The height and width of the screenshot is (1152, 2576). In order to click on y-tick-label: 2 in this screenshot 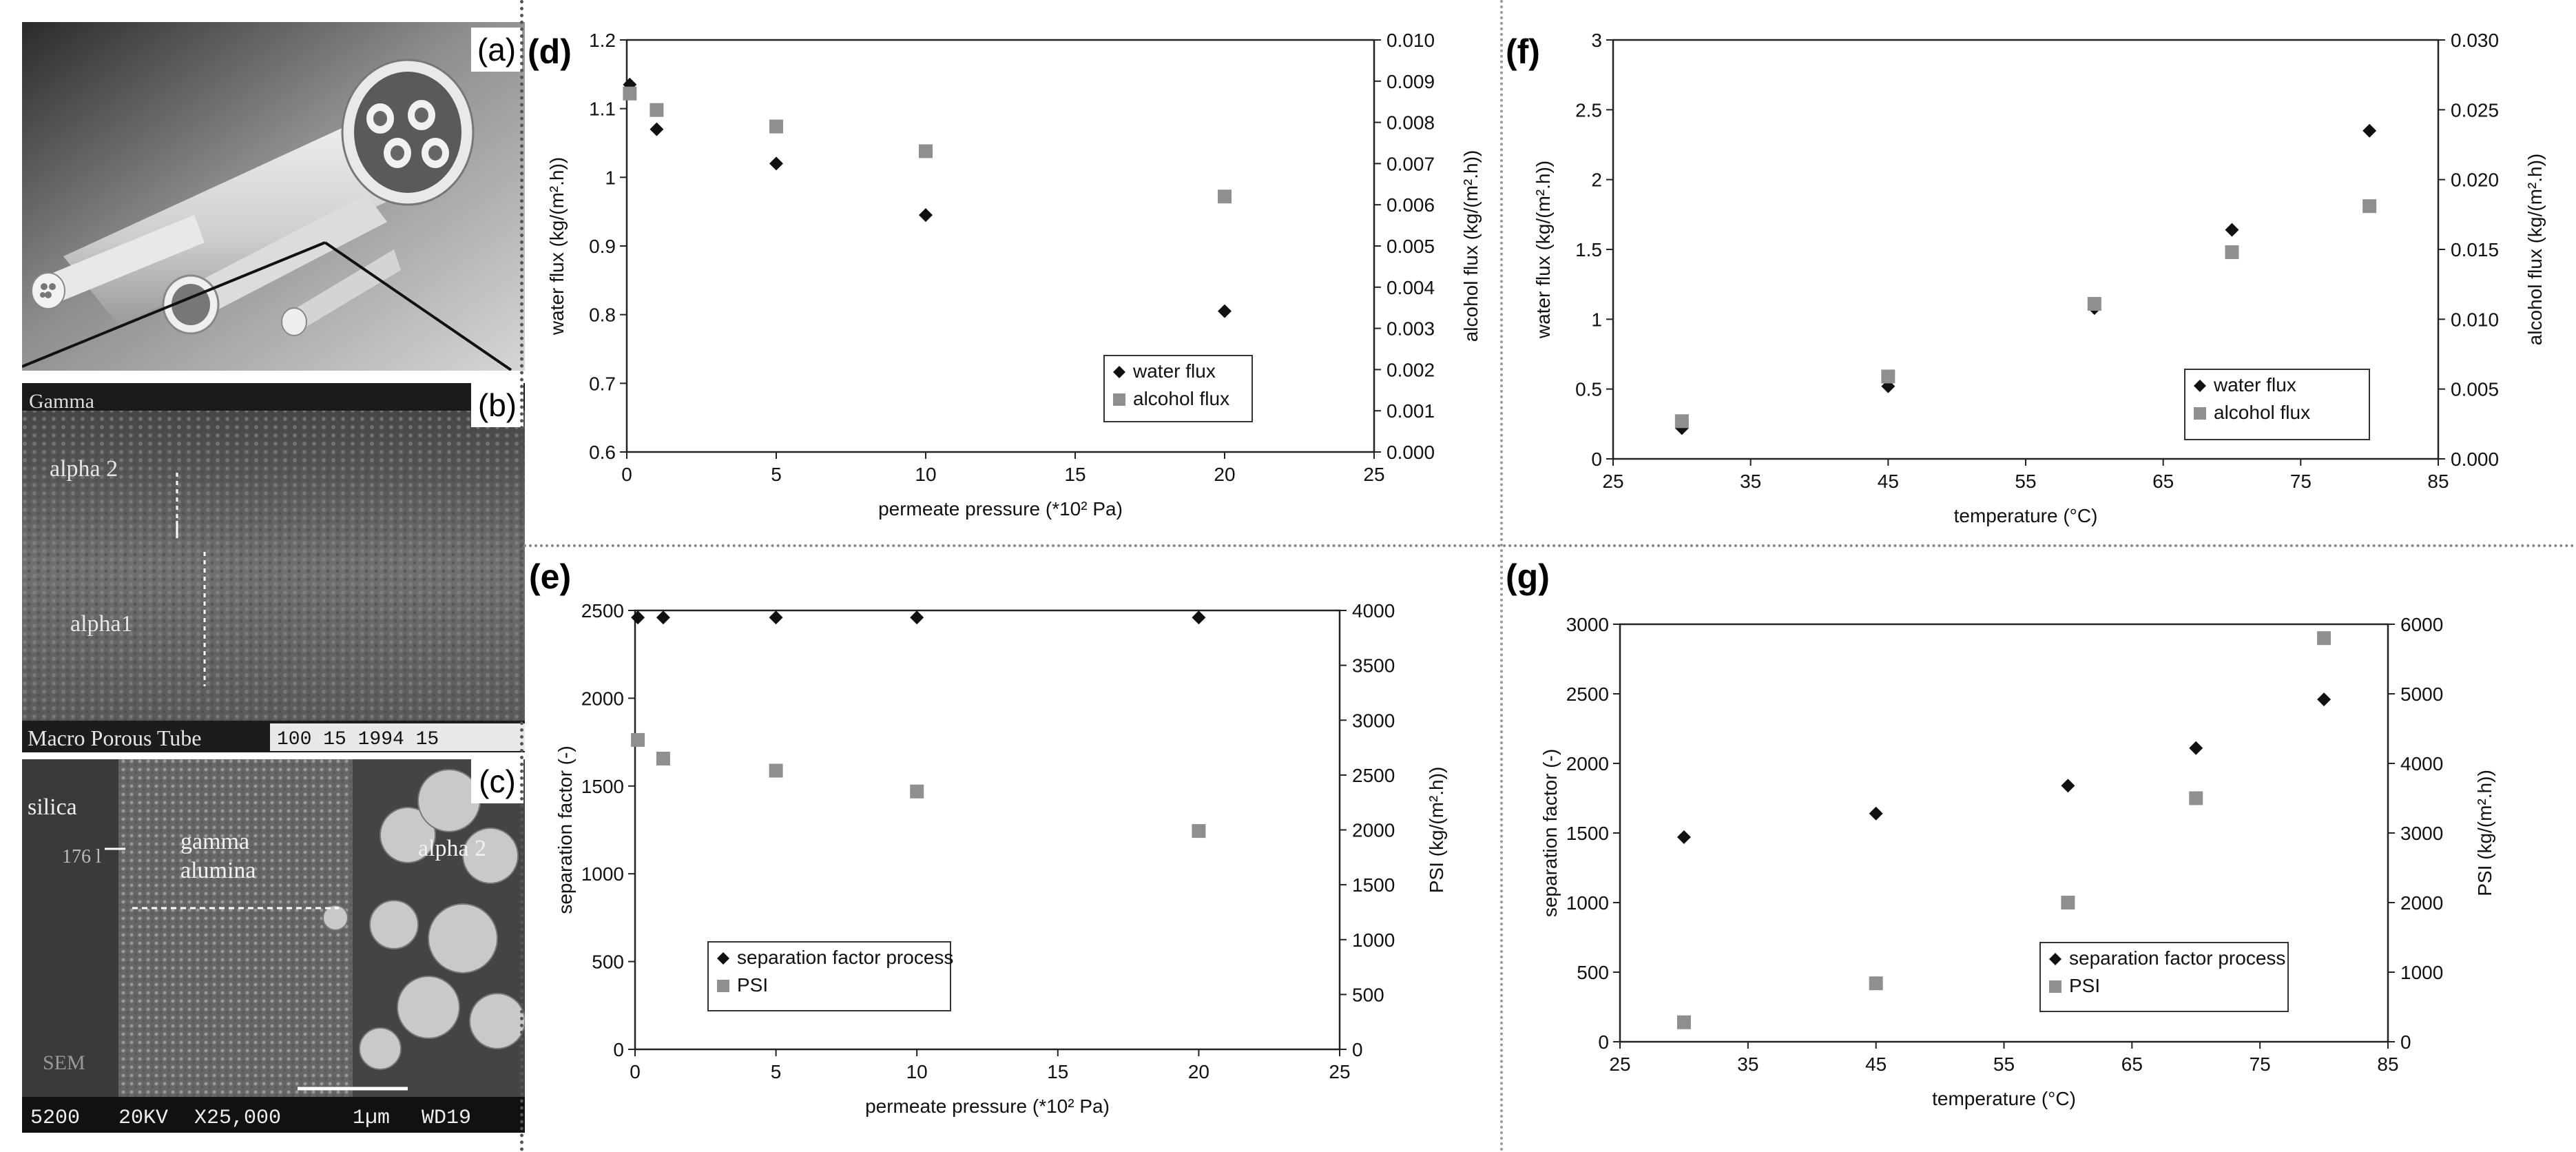, I will do `click(1596, 180)`.